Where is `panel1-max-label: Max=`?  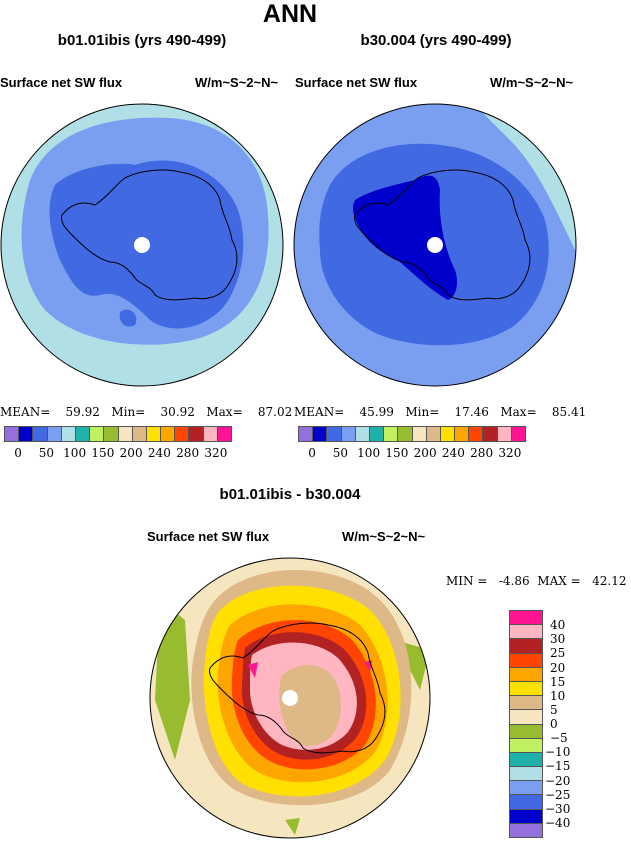
panel1-max-label: Max= is located at coordinates (224, 412).